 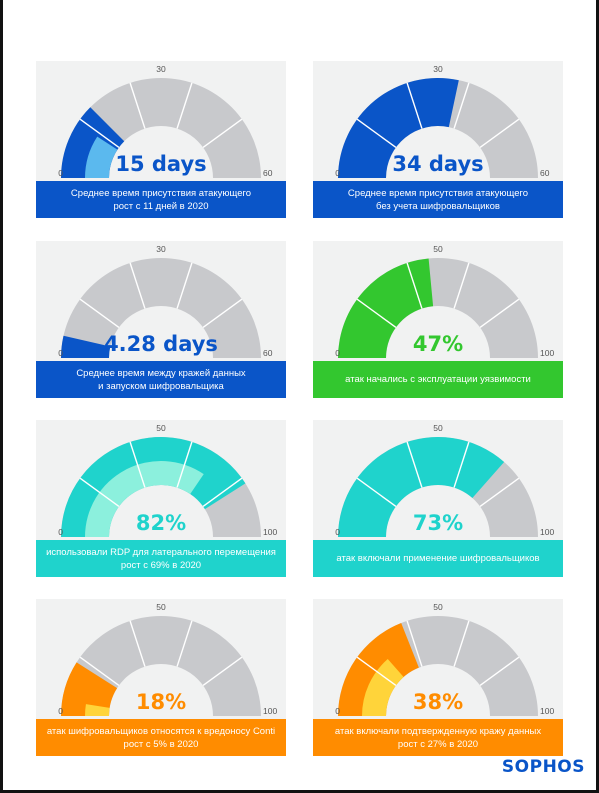 What do you see at coordinates (161, 744) in the screenshot?
I see `gauge-caption-line: рост с 5% в 2020` at bounding box center [161, 744].